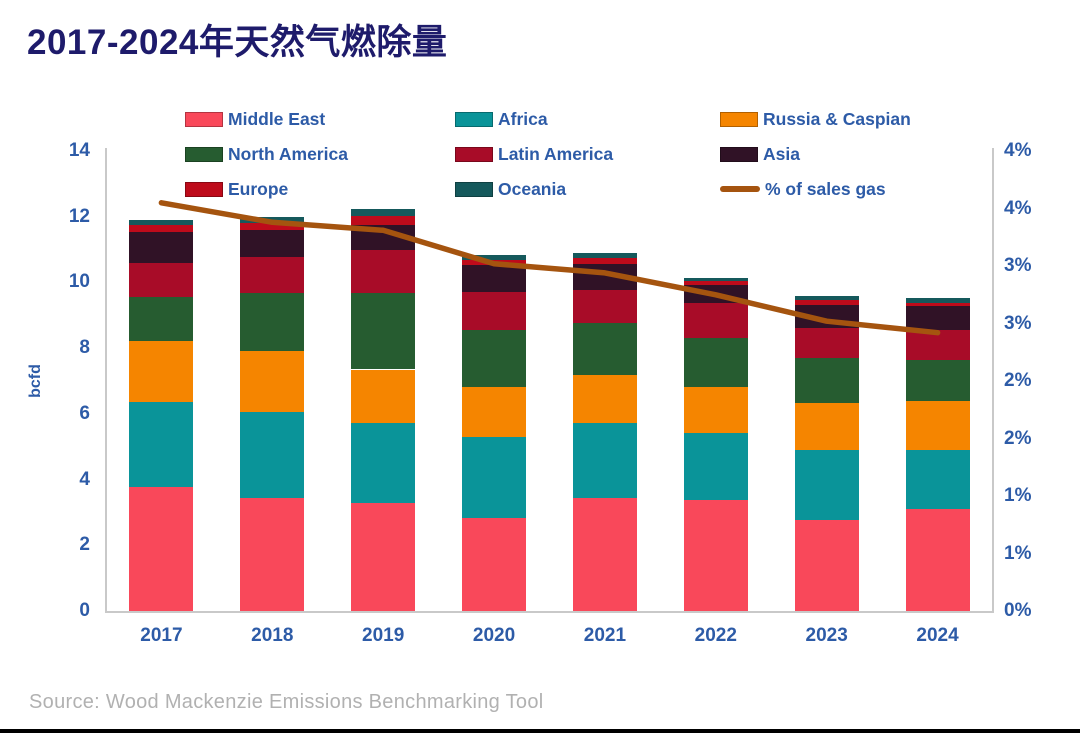  I want to click on page-title: 2017-2024年天然气燃除量, so click(237, 42).